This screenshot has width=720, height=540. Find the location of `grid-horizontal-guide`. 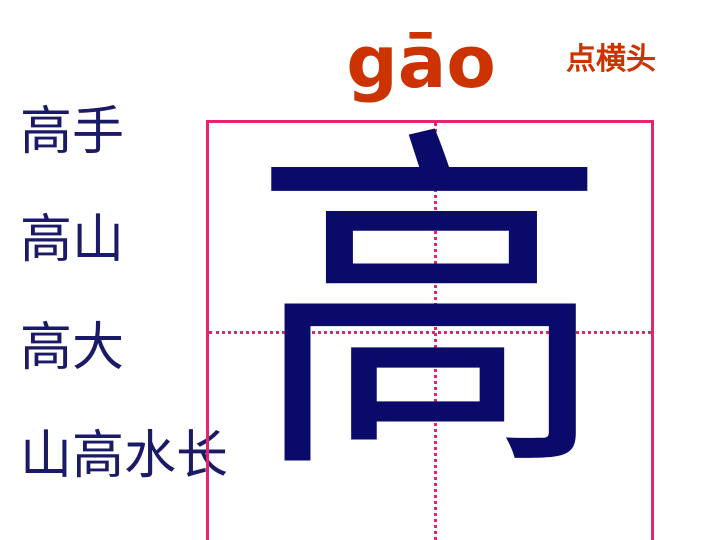

grid-horizontal-guide is located at coordinates (430, 332).